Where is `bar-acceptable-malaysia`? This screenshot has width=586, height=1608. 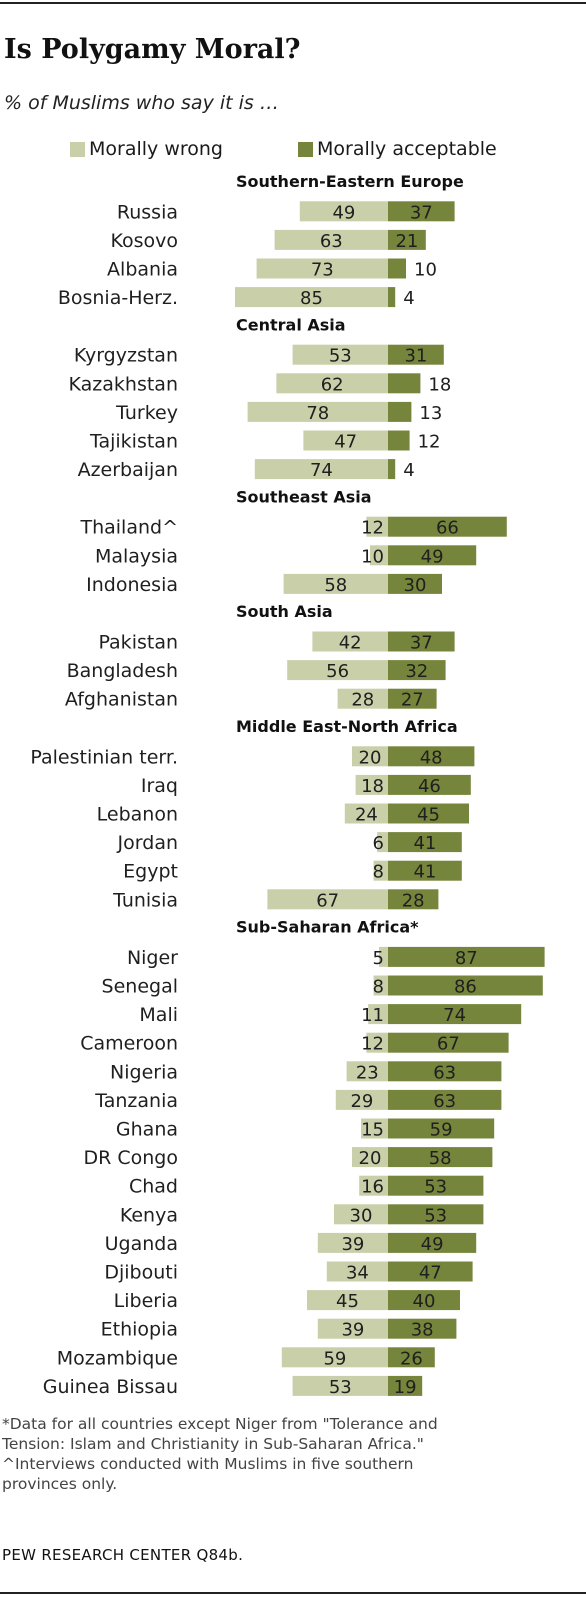
bar-acceptable-malaysia is located at coordinates (432, 555).